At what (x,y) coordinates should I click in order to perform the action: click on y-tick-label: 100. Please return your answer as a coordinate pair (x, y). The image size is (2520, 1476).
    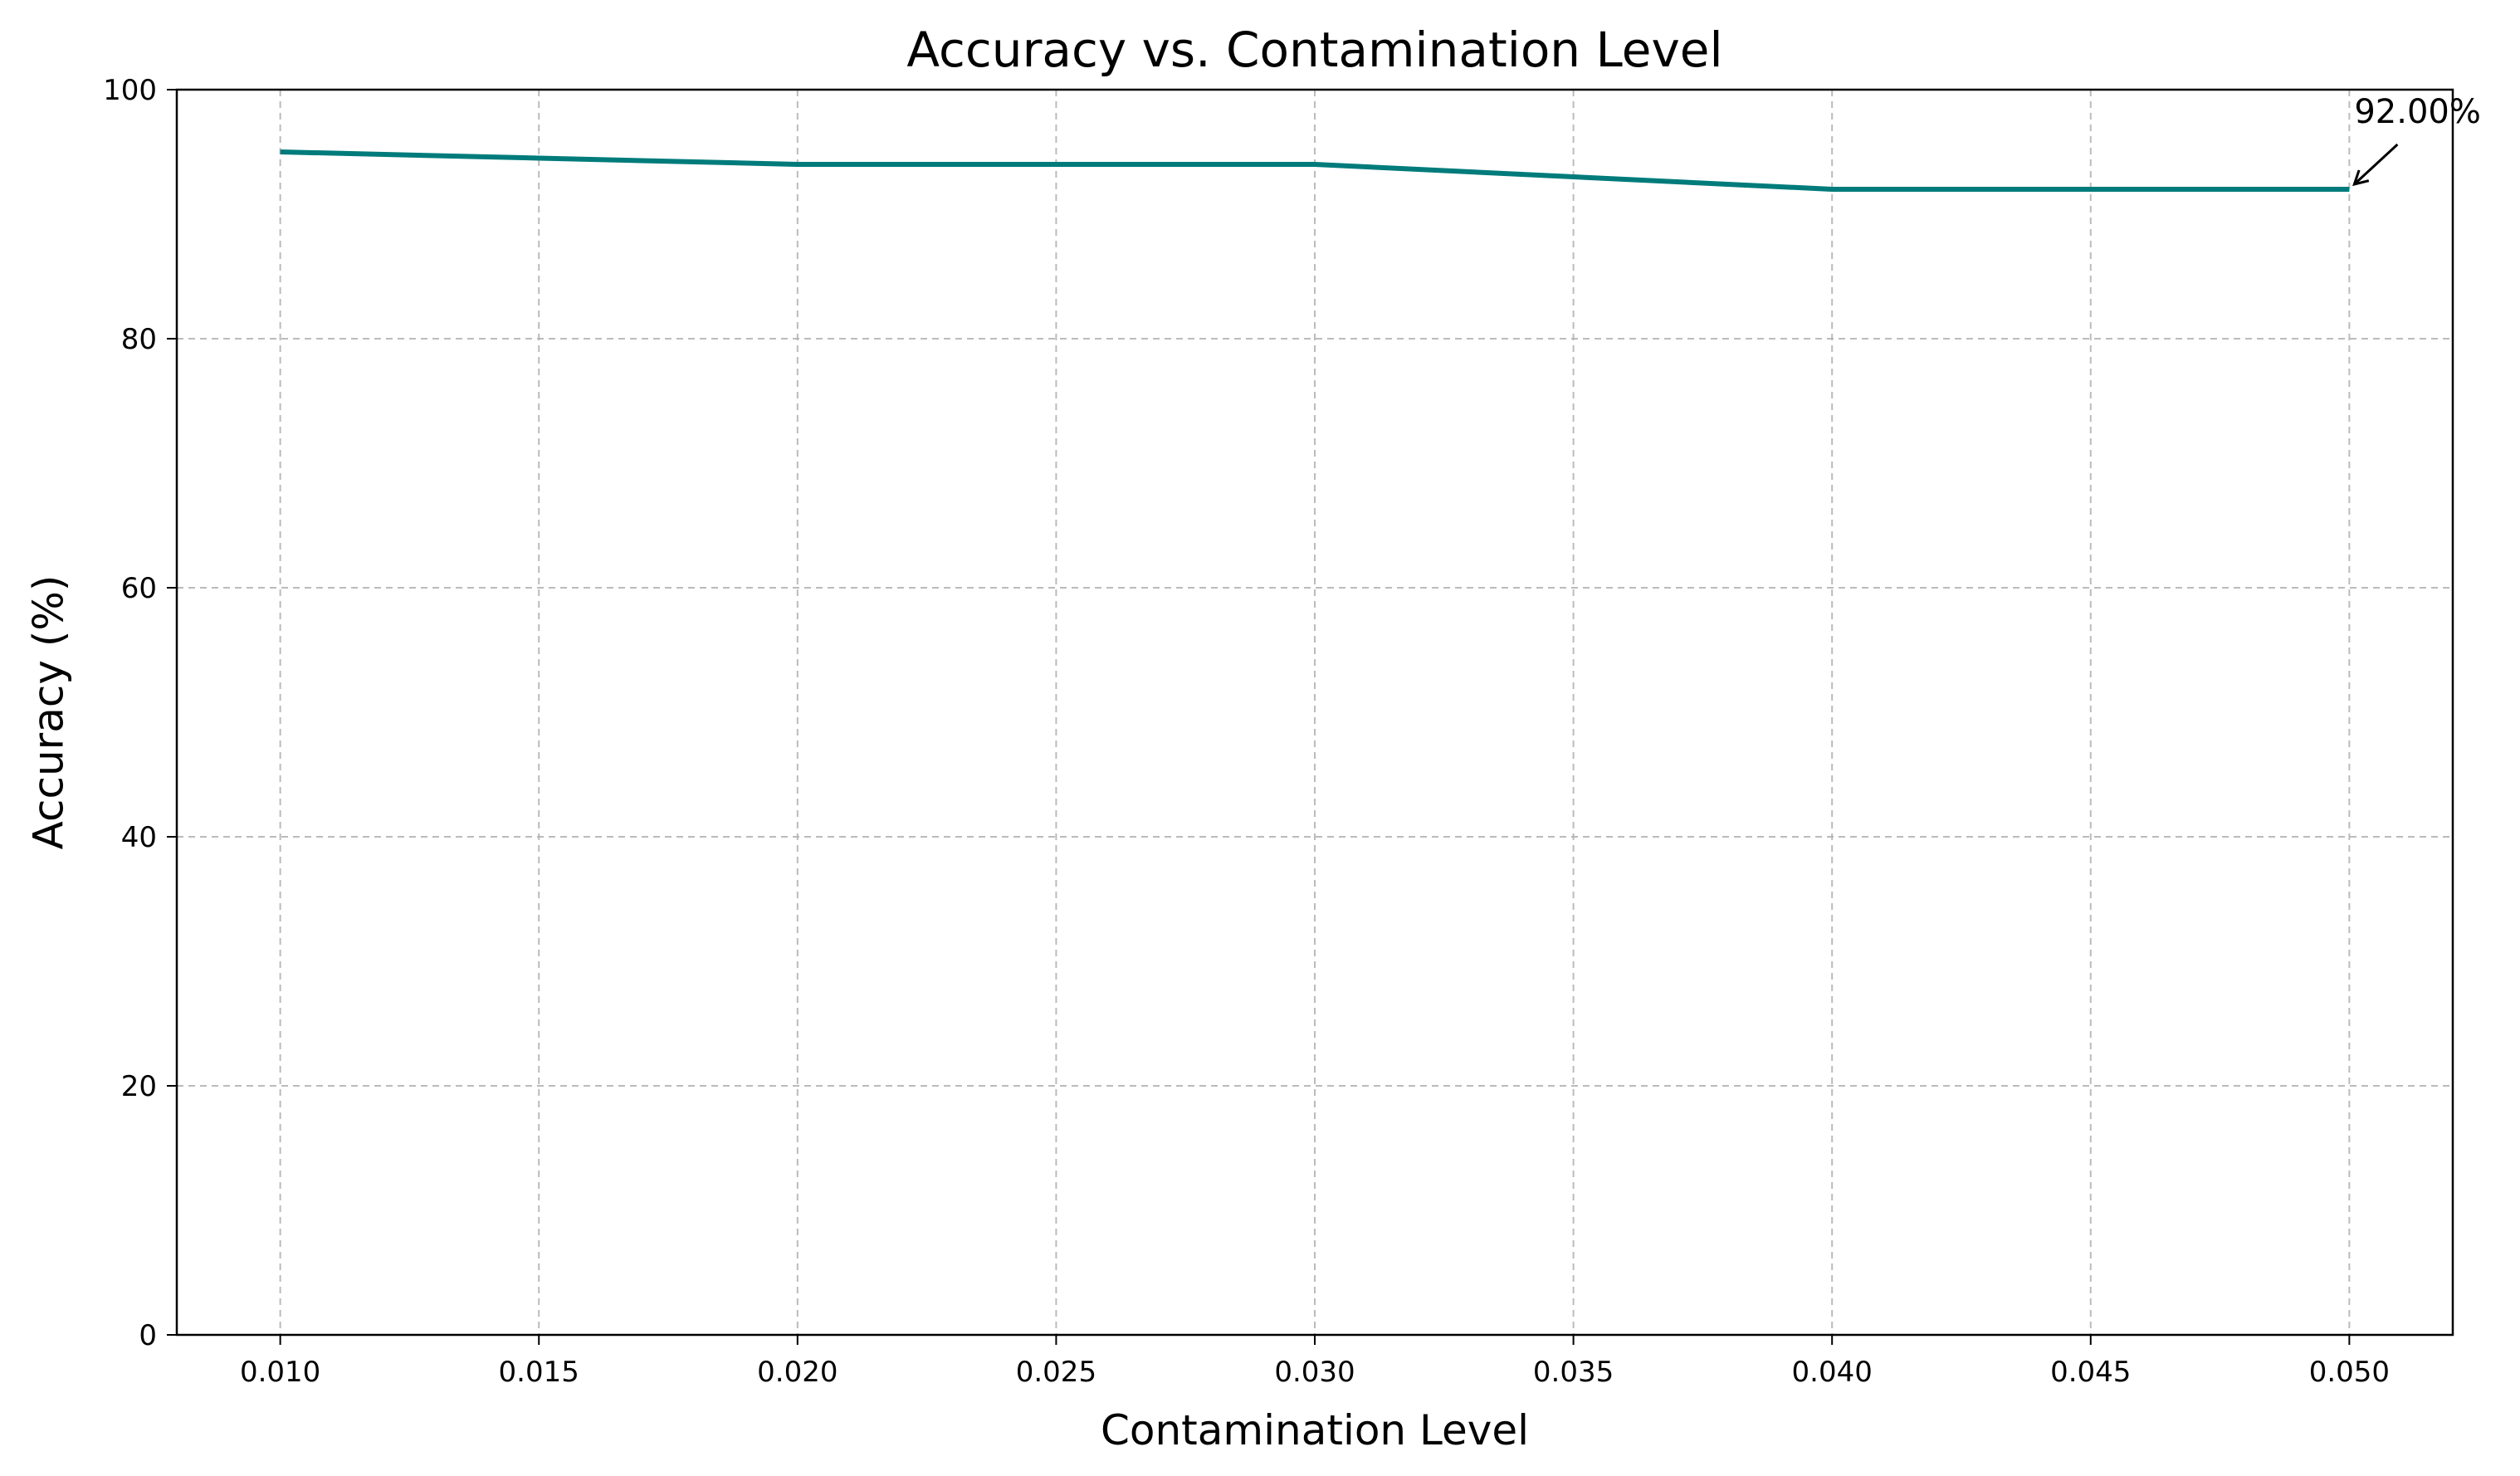
    Looking at the image, I should click on (130, 90).